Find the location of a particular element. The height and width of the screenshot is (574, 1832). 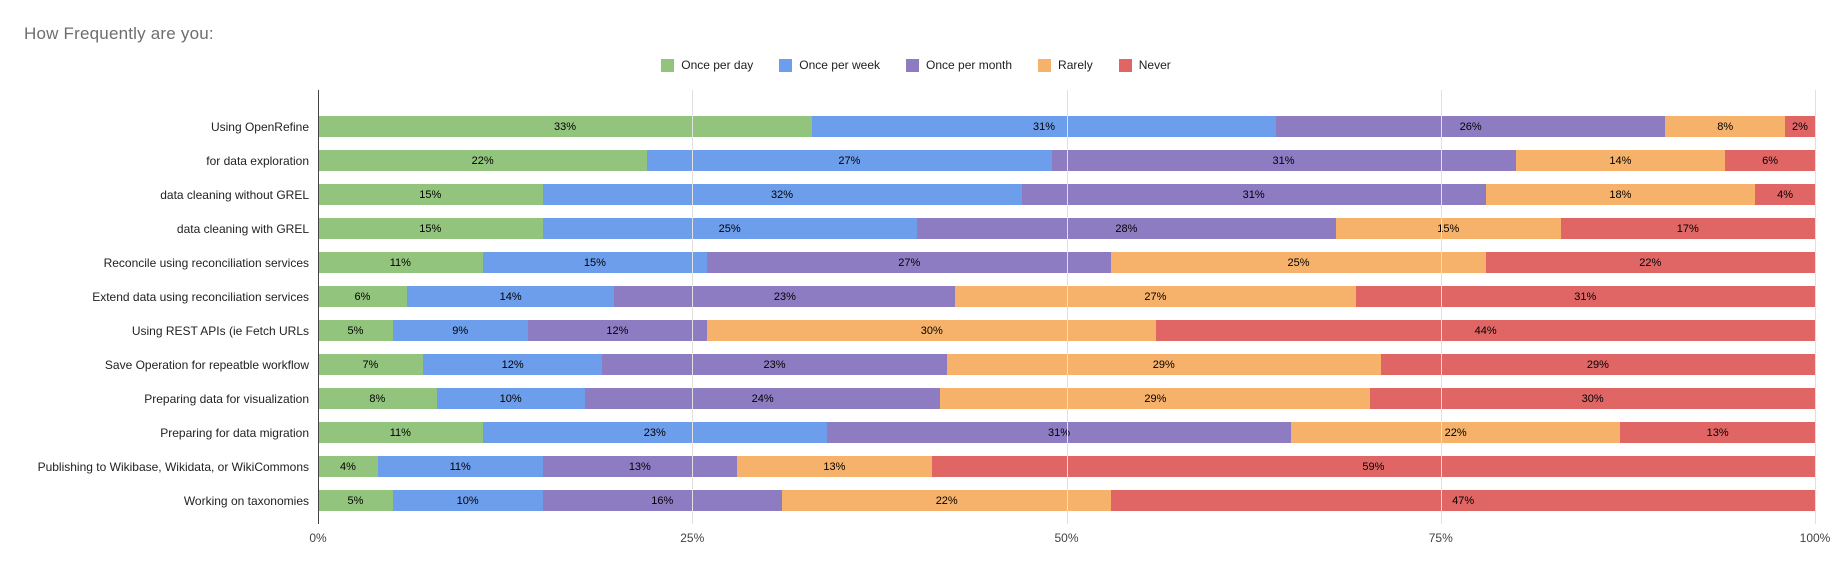

segment-label: 24% is located at coordinates (762, 398).